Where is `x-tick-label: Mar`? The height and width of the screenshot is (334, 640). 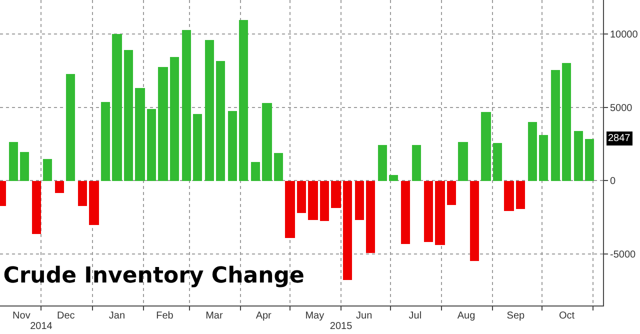 x-tick-label: Mar is located at coordinates (215, 316).